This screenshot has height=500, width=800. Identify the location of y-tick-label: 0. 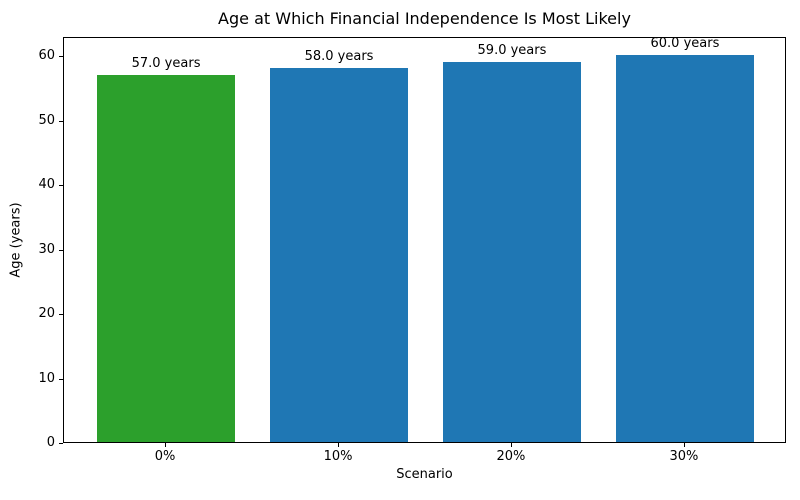
(50, 442).